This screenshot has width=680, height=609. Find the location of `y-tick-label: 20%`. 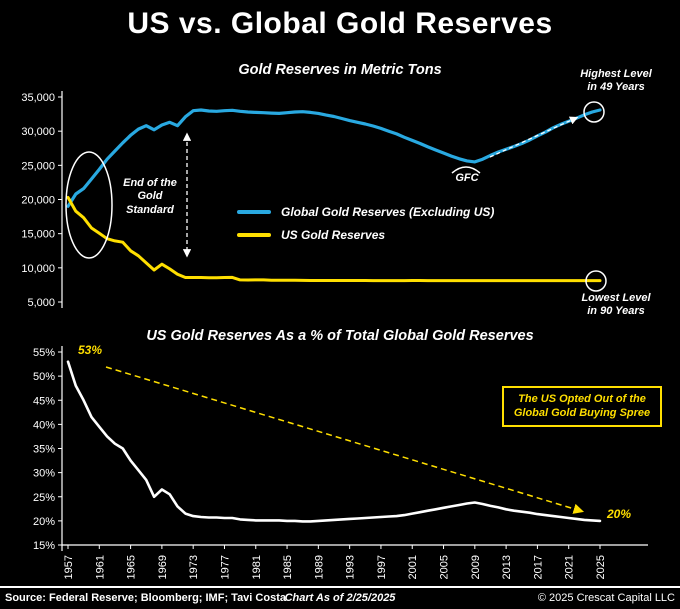

y-tick-label: 20% is located at coordinates (44, 522).